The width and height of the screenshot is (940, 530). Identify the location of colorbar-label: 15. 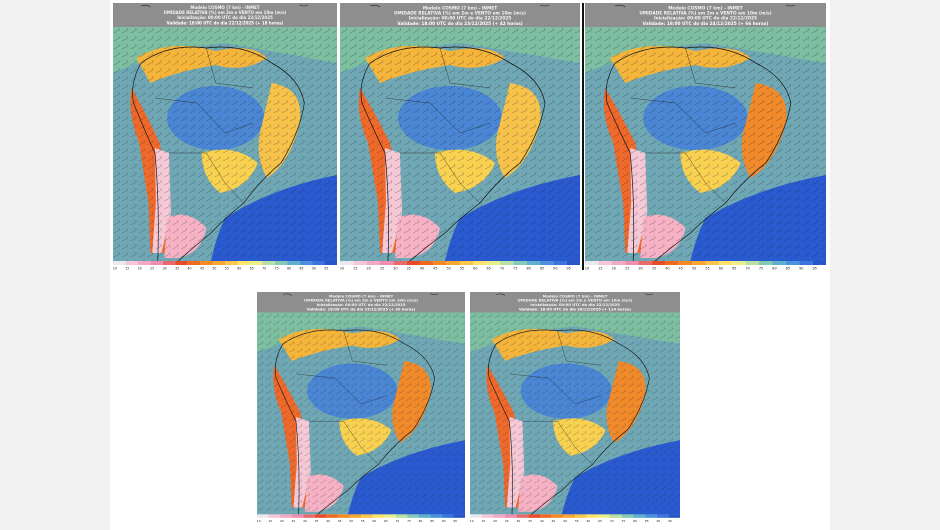
(484, 521).